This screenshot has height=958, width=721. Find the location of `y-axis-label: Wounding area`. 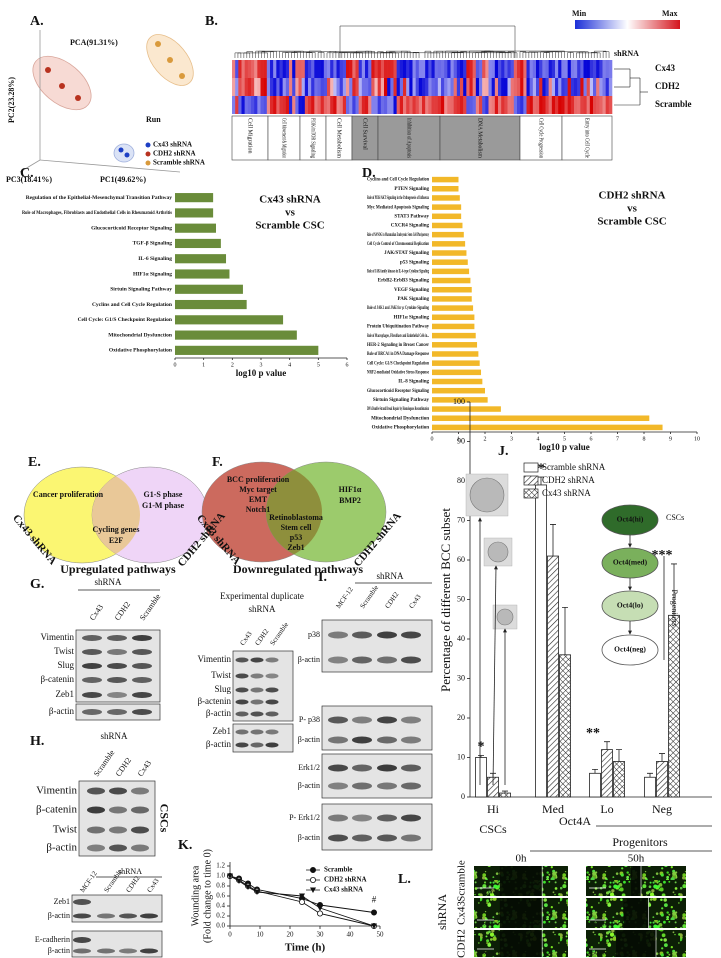

y-axis-label: Wounding area is located at coordinates (195, 895).